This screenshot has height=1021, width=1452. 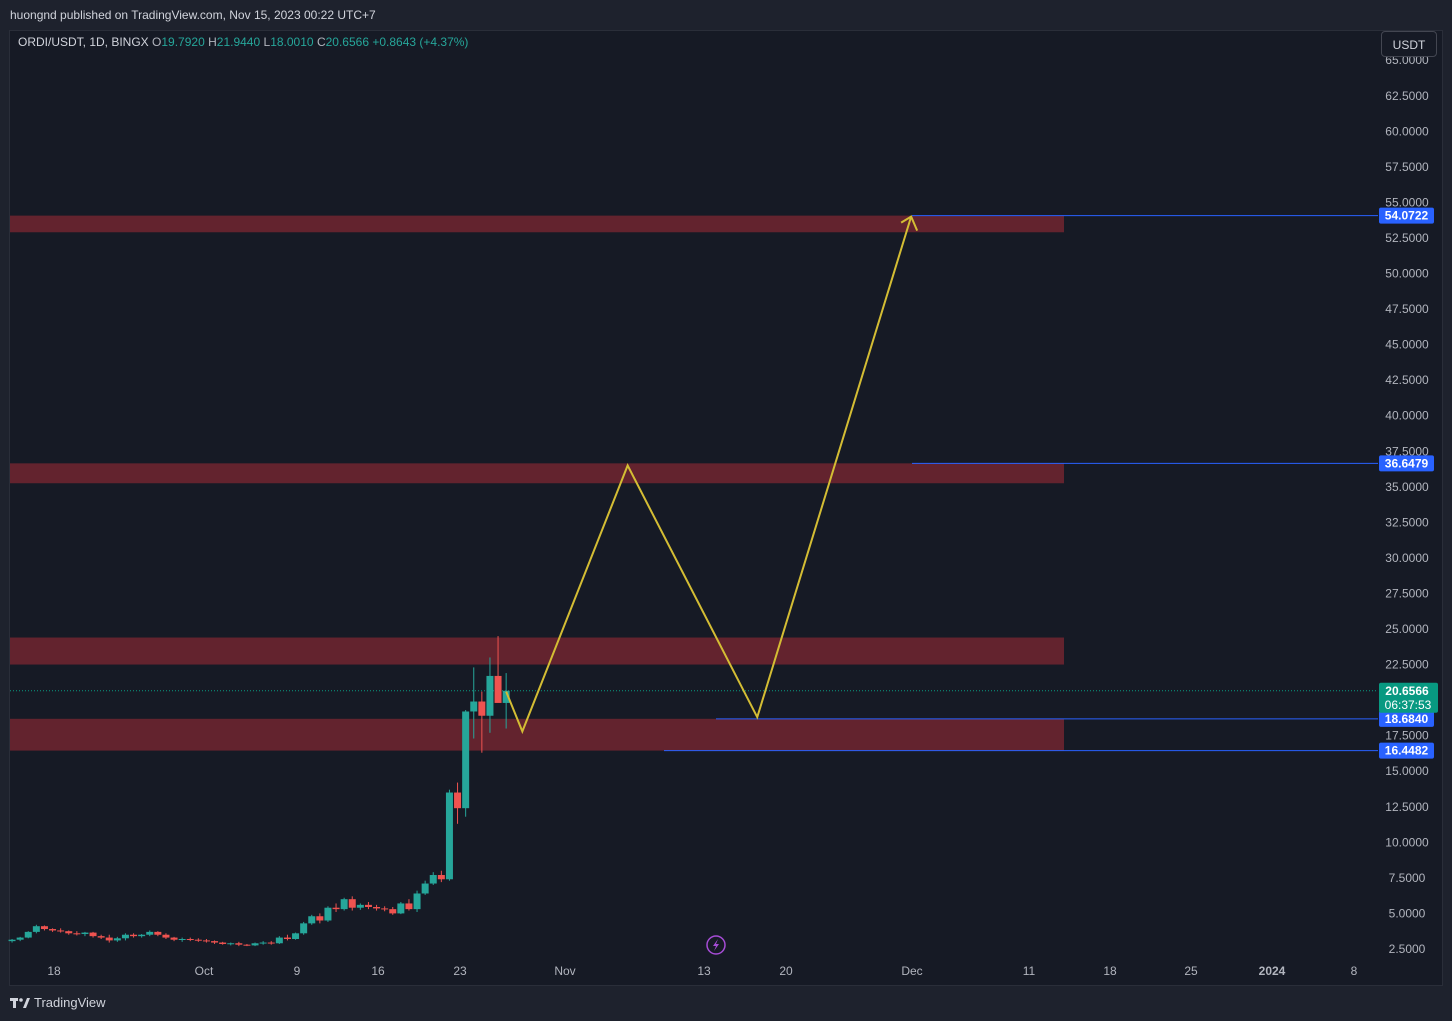 What do you see at coordinates (297, 971) in the screenshot?
I see `x-tick-label: 9` at bounding box center [297, 971].